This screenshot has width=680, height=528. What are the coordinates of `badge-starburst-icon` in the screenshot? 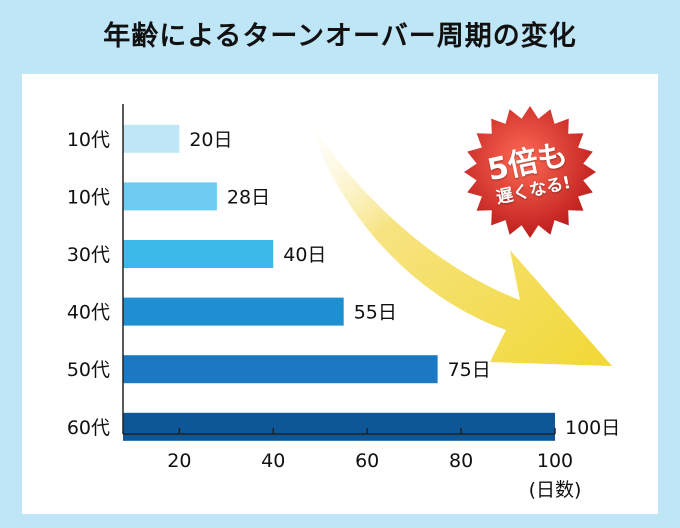 It's located at (530, 172).